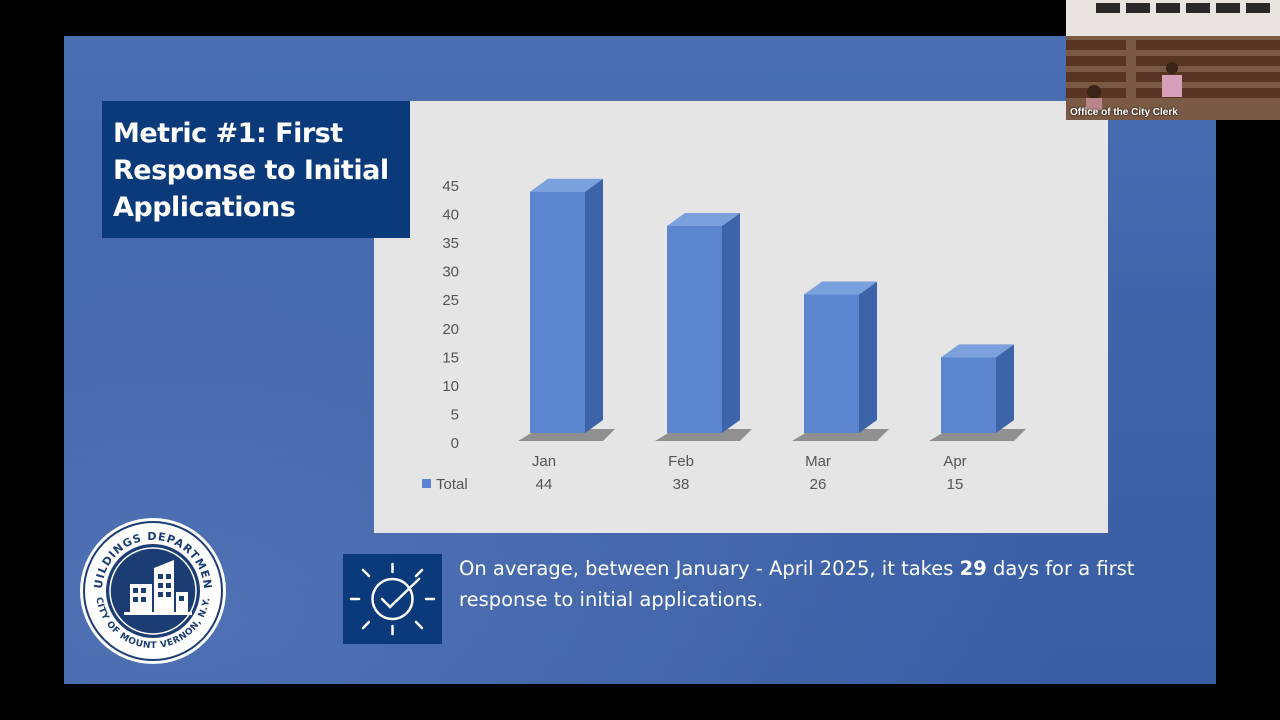 The width and height of the screenshot is (1280, 720). Describe the element at coordinates (818, 461) in the screenshot. I see `x-category-label: Mar` at that location.